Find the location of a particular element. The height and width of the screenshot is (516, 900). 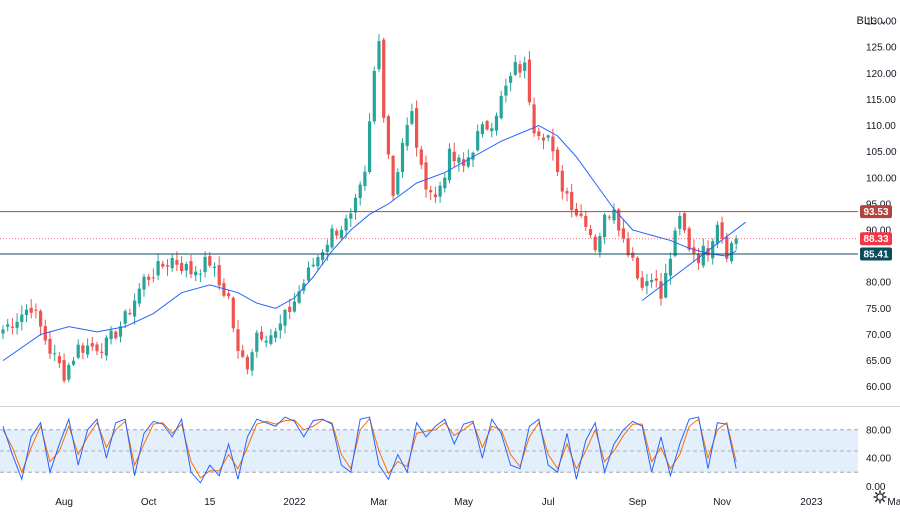

time-tick-label: 2022 is located at coordinates (294, 502).